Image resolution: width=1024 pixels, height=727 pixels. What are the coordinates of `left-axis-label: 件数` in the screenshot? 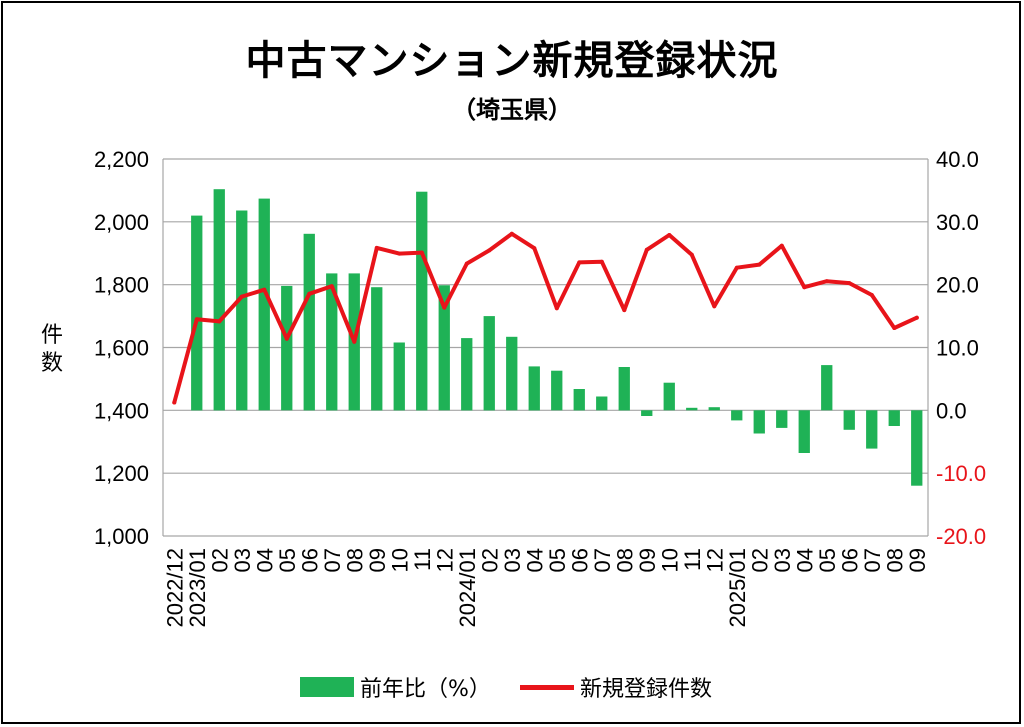 It's located at (51, 349).